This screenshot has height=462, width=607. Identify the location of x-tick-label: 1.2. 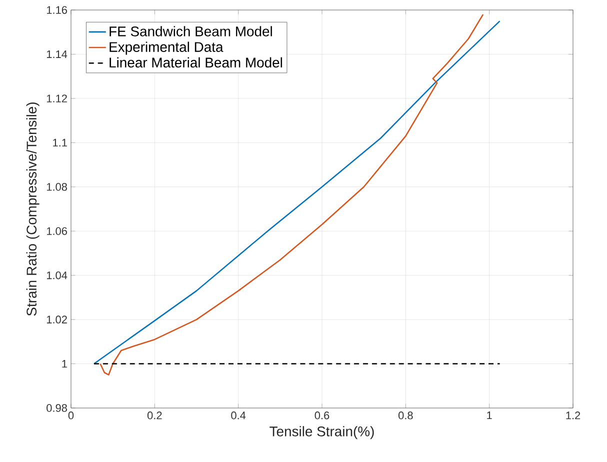
(573, 416).